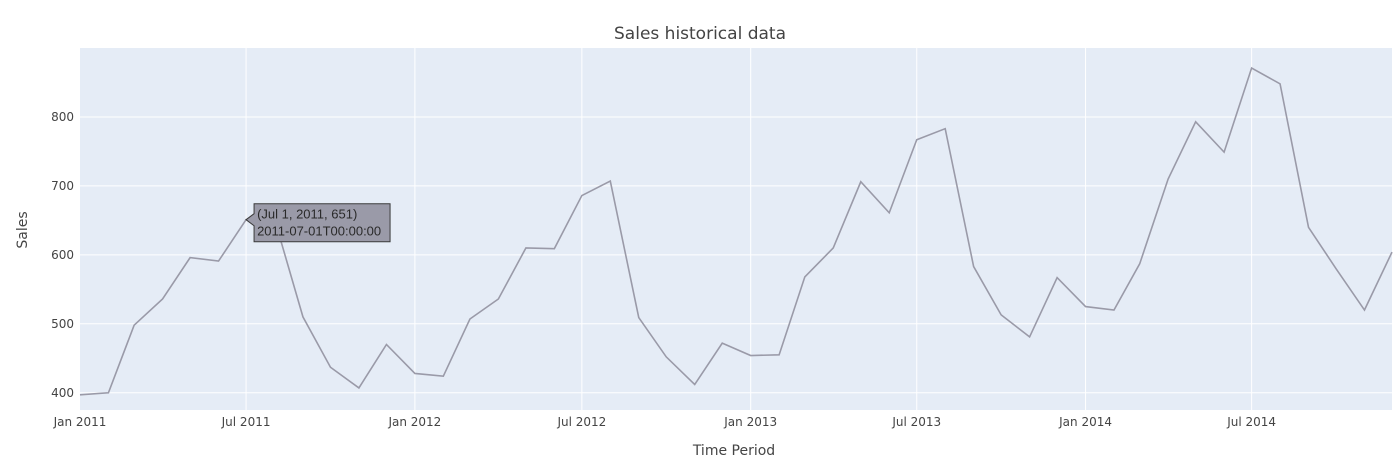 This screenshot has width=1400, height=469. Describe the element at coordinates (581, 422) in the screenshot. I see `x-tick-label: Jul 2012` at that location.